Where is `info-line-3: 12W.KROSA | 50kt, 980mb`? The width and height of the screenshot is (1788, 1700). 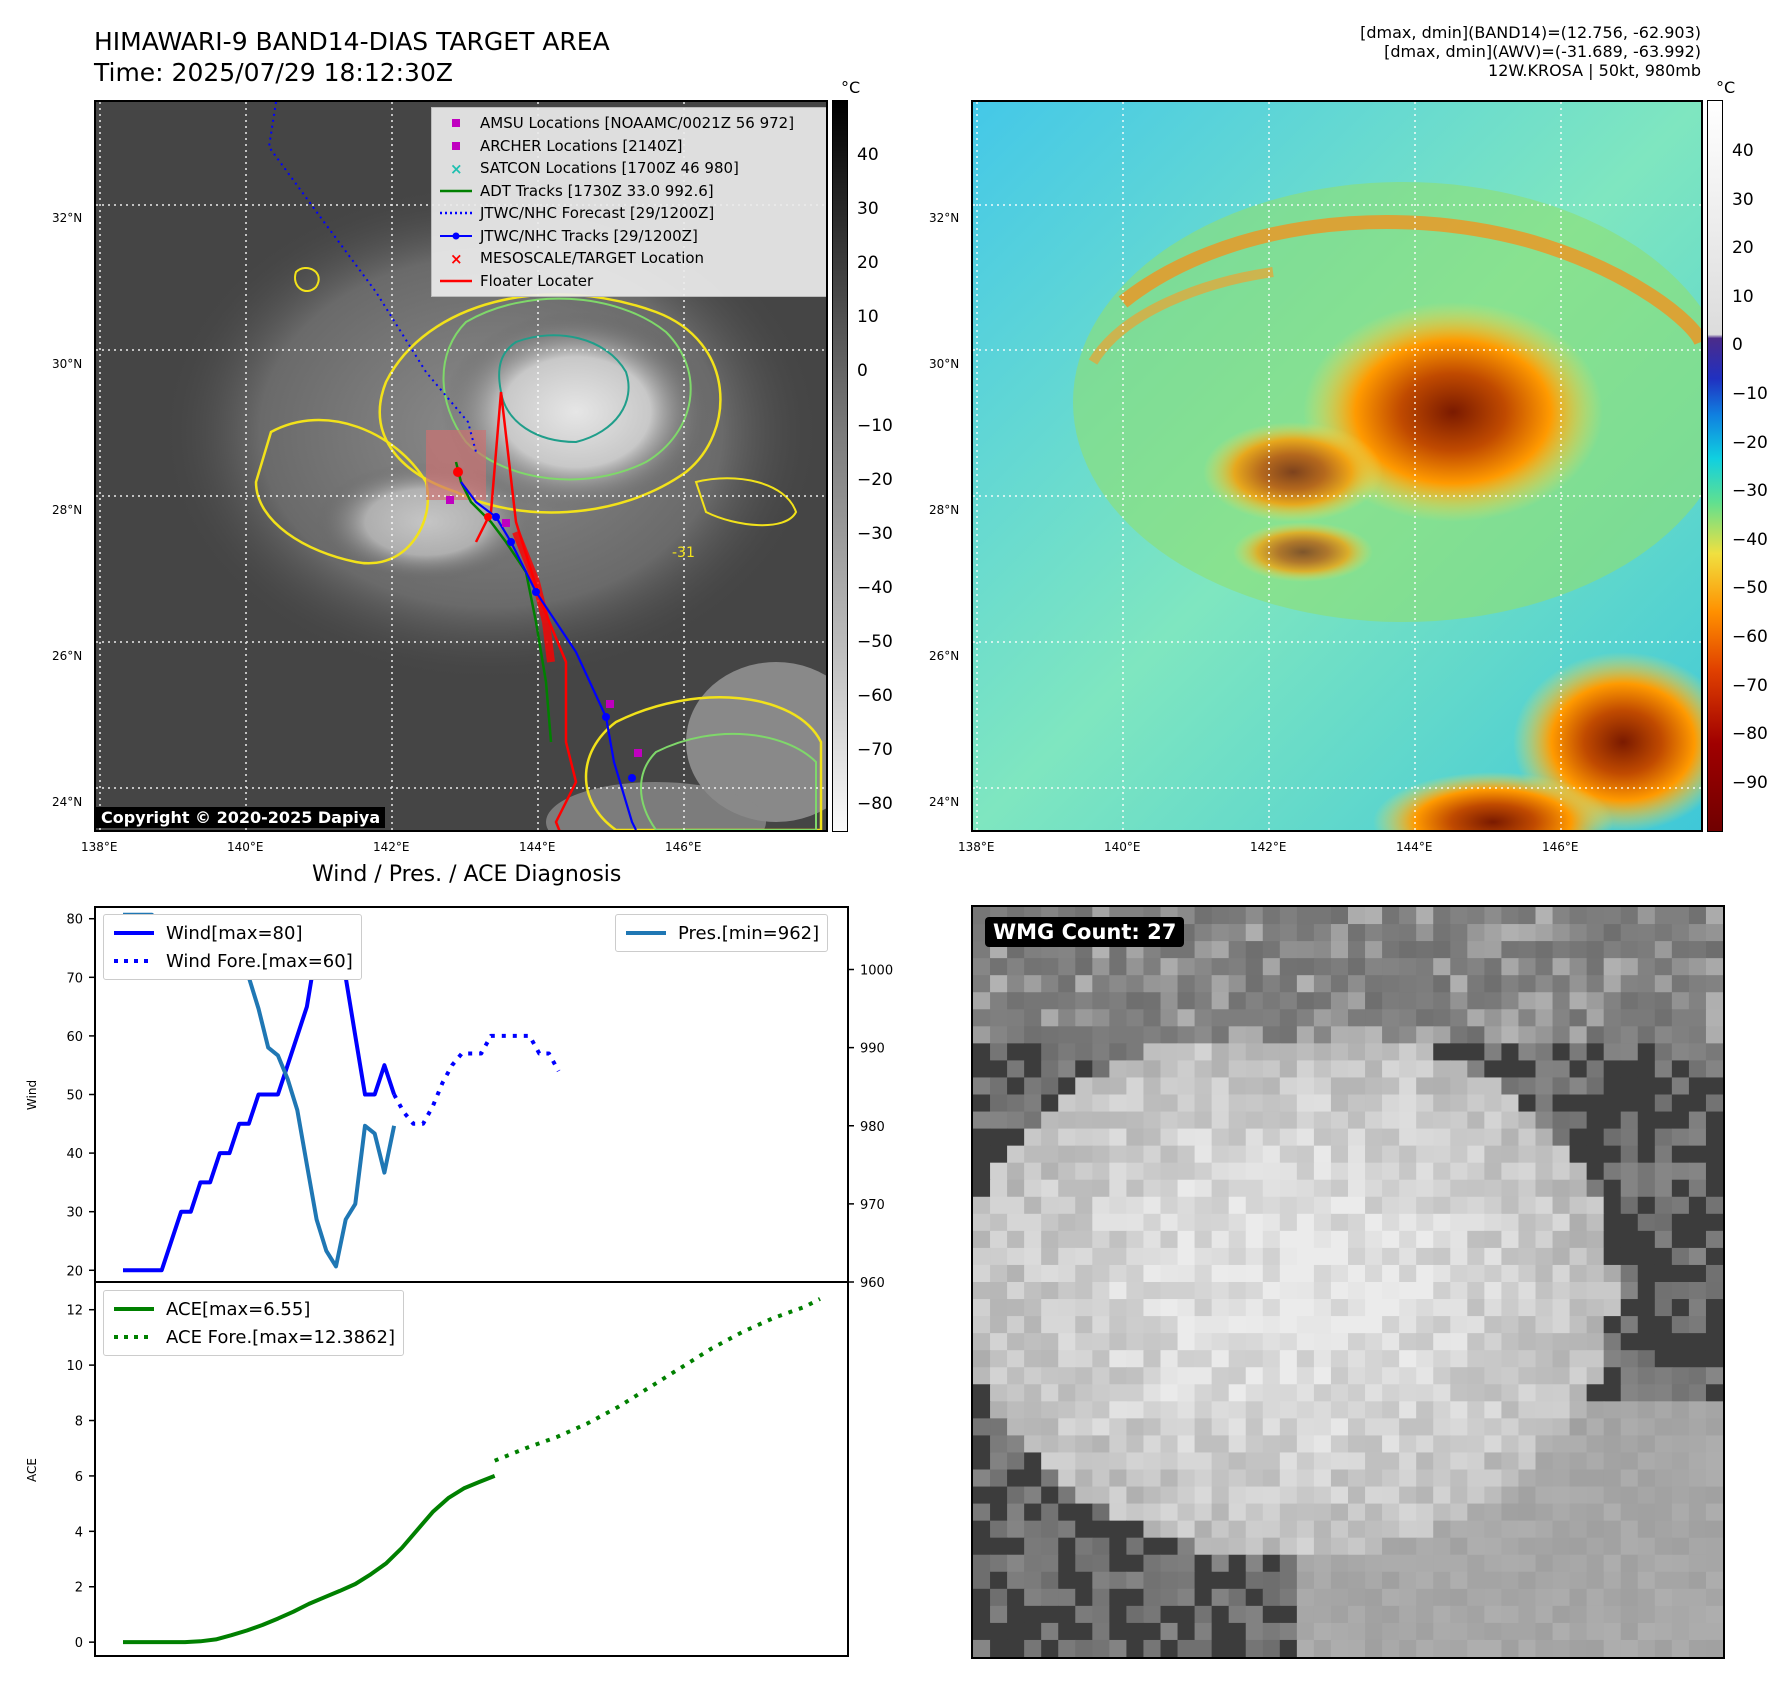 info-line-3: 12W.KROSA | 50kt, 980mb is located at coordinates (1594, 70).